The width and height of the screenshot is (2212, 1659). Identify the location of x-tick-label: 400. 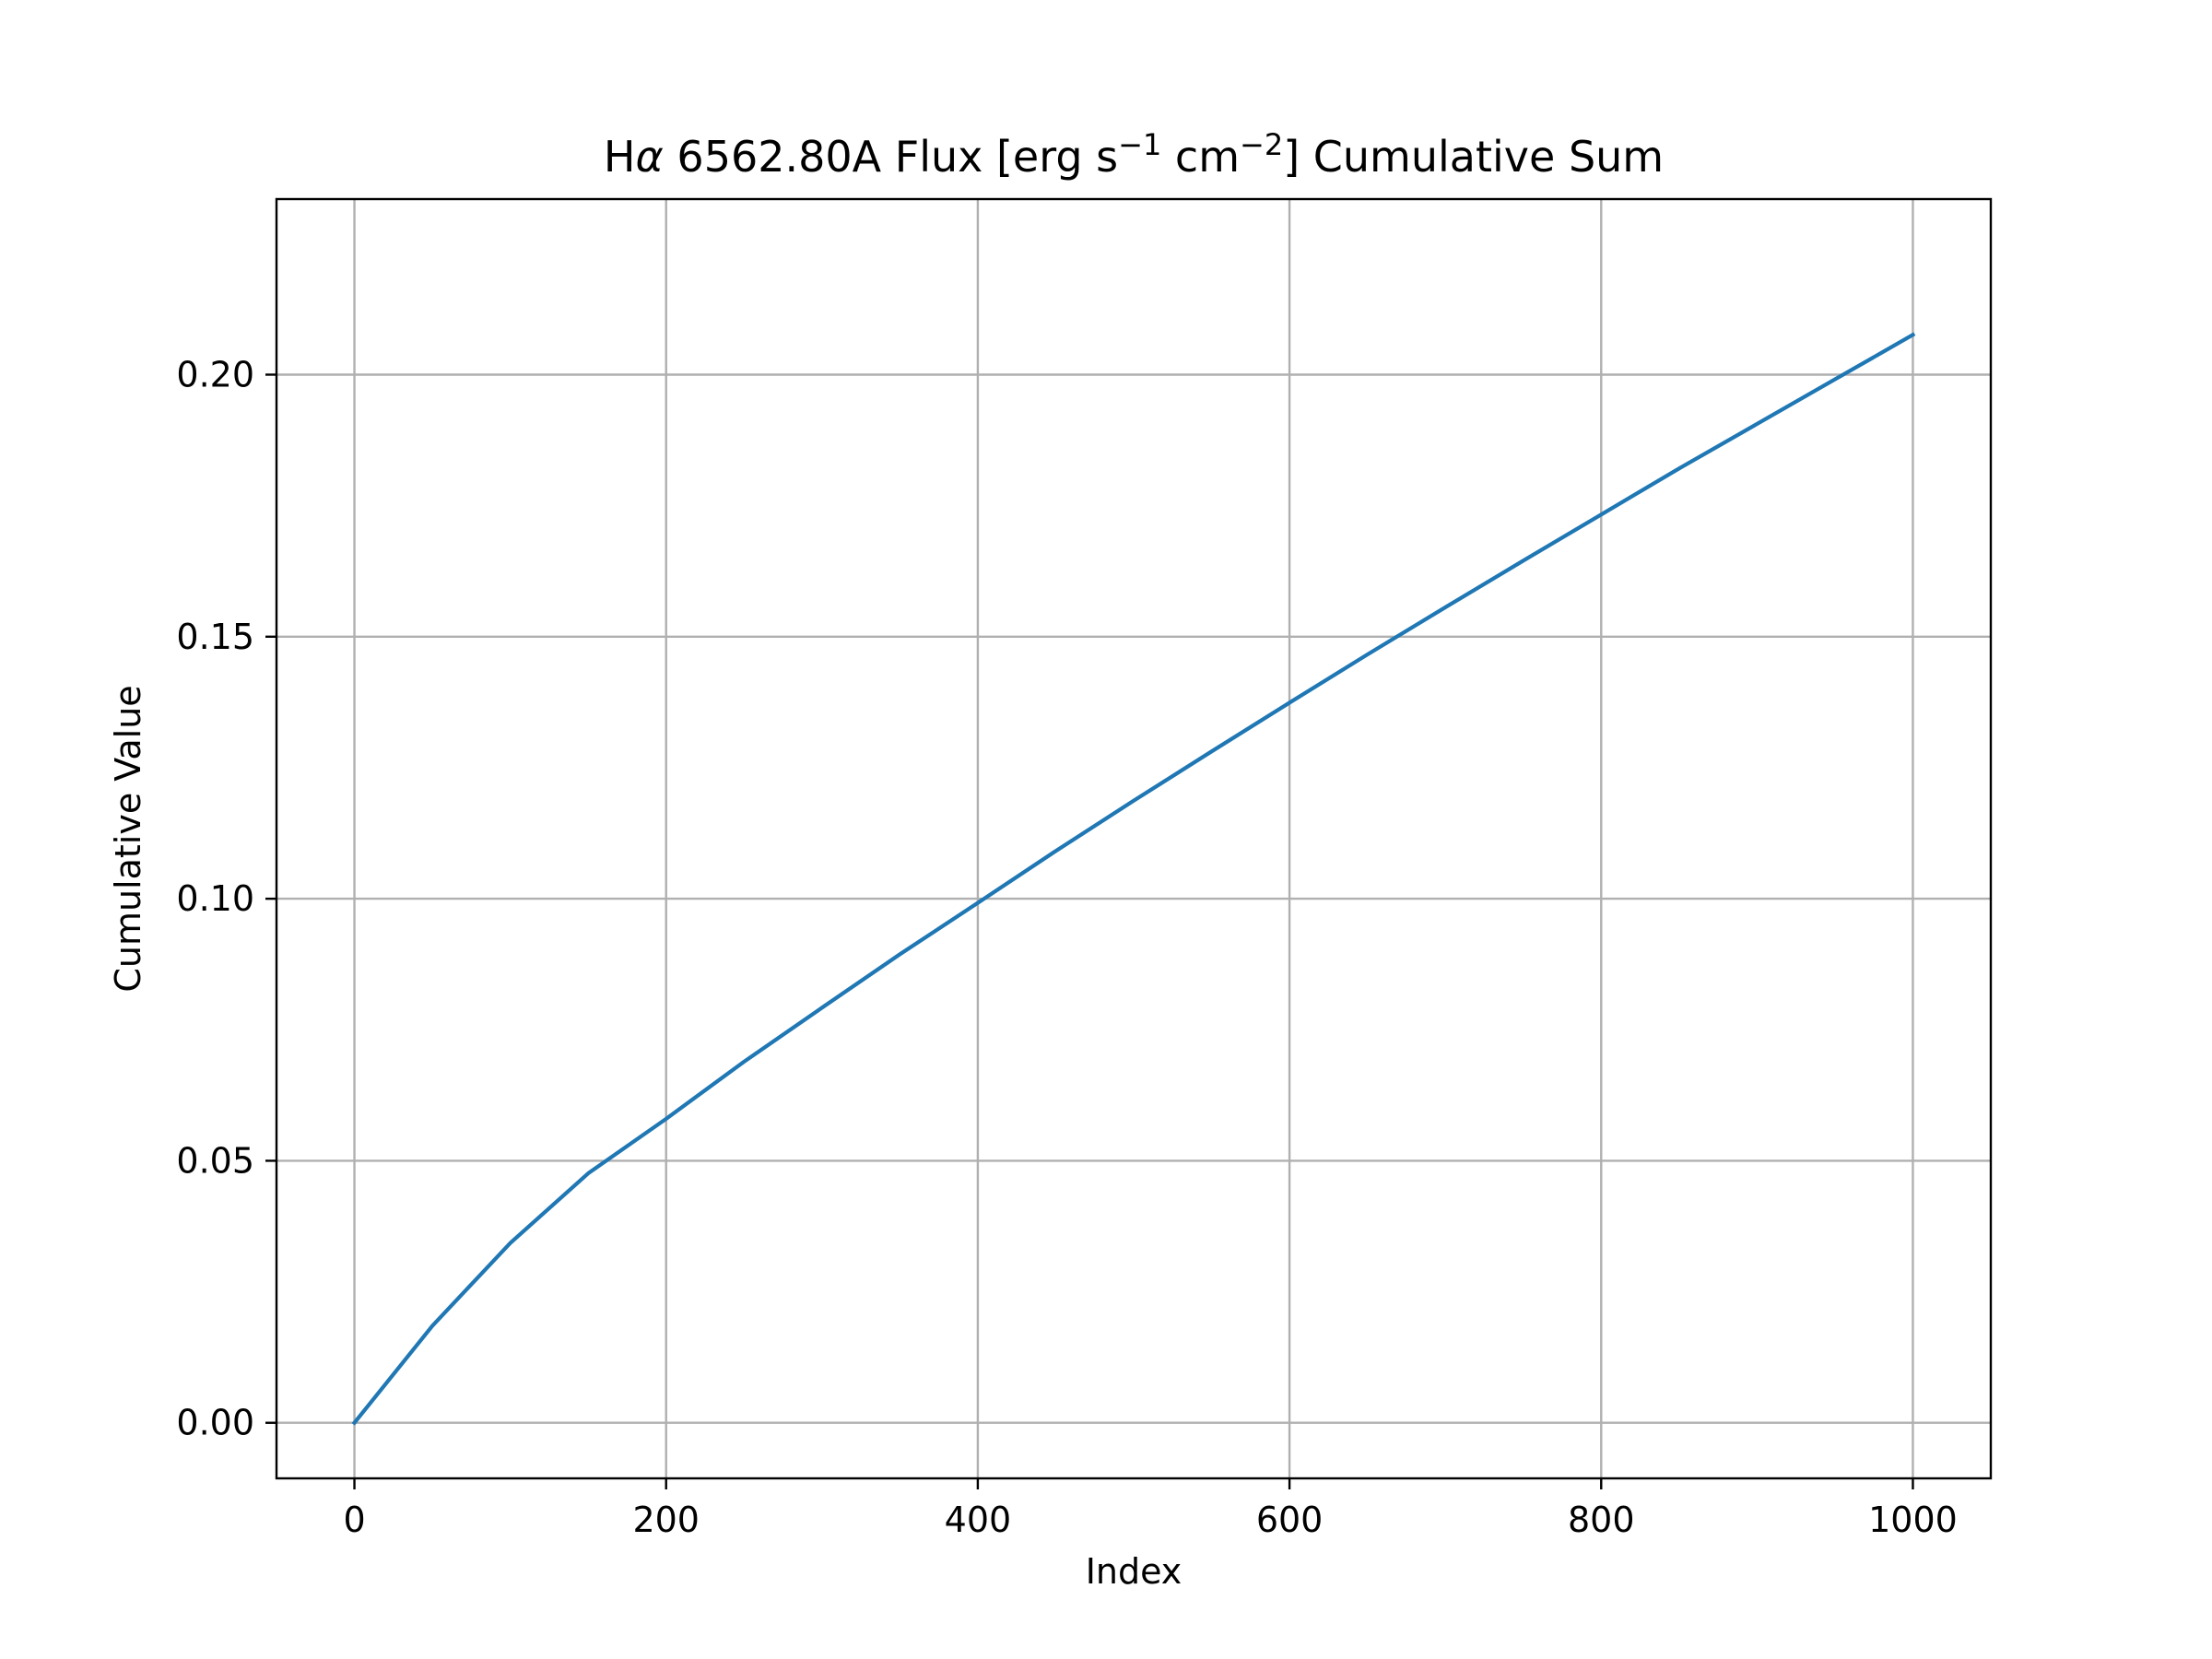
(978, 1520).